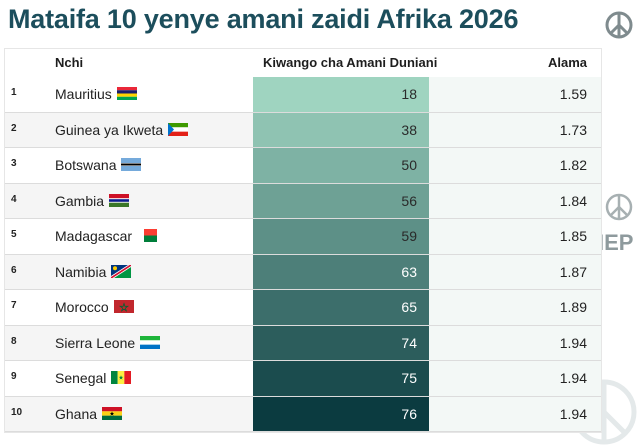 This screenshot has height=448, width=640. What do you see at coordinates (573, 129) in the screenshot?
I see `score-value: 1.73` at bounding box center [573, 129].